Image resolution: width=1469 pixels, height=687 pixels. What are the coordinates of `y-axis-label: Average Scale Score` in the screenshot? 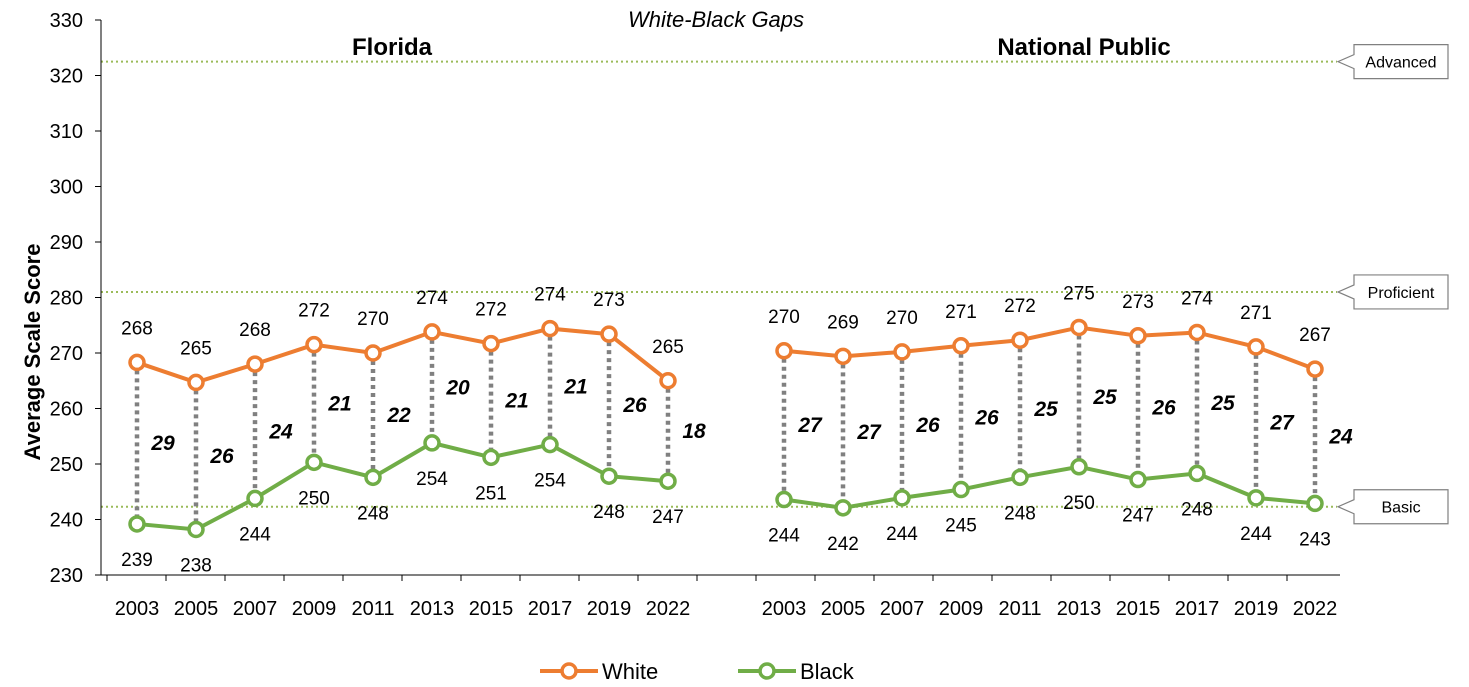 It's located at (32, 352).